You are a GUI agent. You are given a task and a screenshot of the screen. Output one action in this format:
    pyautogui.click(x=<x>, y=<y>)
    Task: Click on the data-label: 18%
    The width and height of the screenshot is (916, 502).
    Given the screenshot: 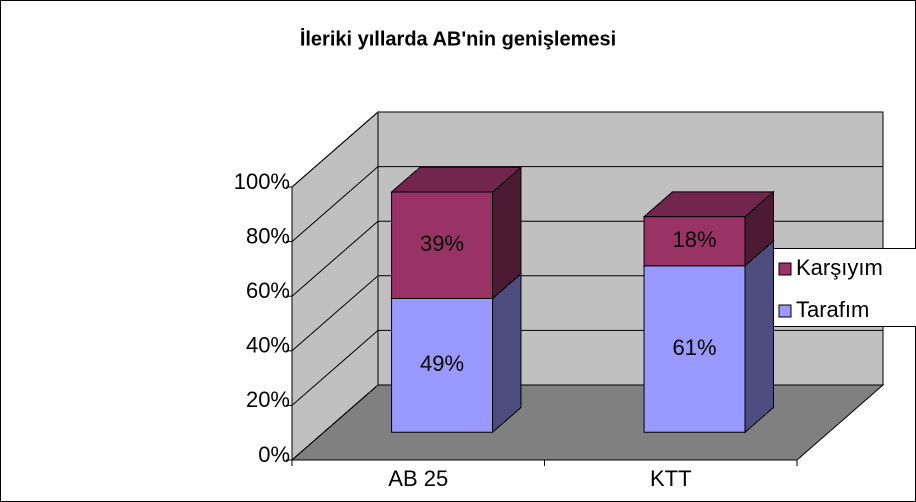 What is the action you would take?
    pyautogui.click(x=695, y=239)
    